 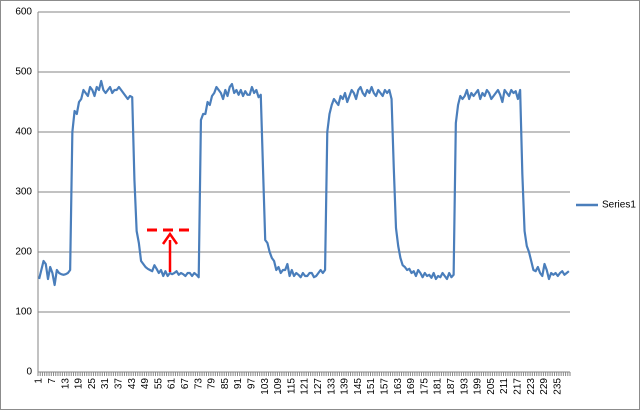 I want to click on x-tick-label: 7, so click(x=52, y=381).